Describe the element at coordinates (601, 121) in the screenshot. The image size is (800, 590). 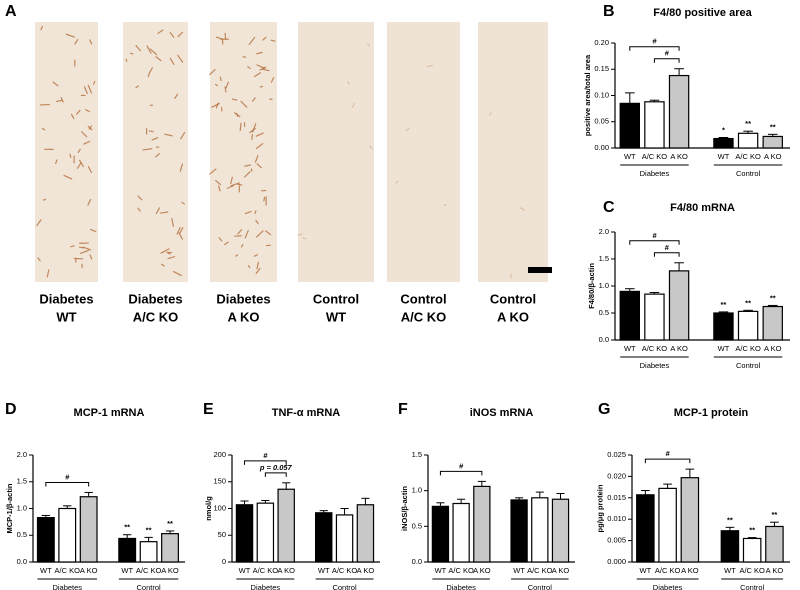
I see `y-tick-label: 0.05` at that location.